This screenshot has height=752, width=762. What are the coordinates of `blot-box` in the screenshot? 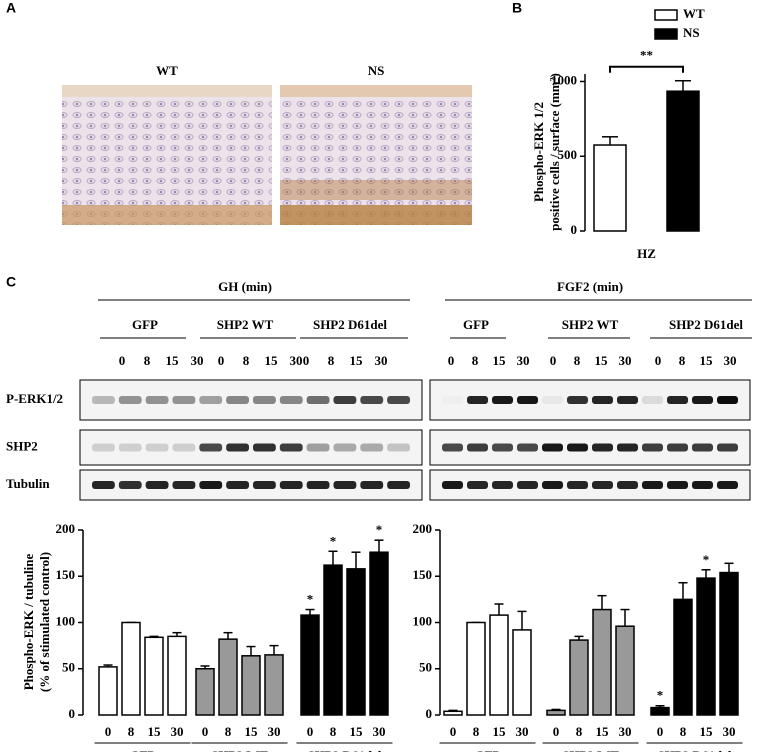 It's located at (251, 447).